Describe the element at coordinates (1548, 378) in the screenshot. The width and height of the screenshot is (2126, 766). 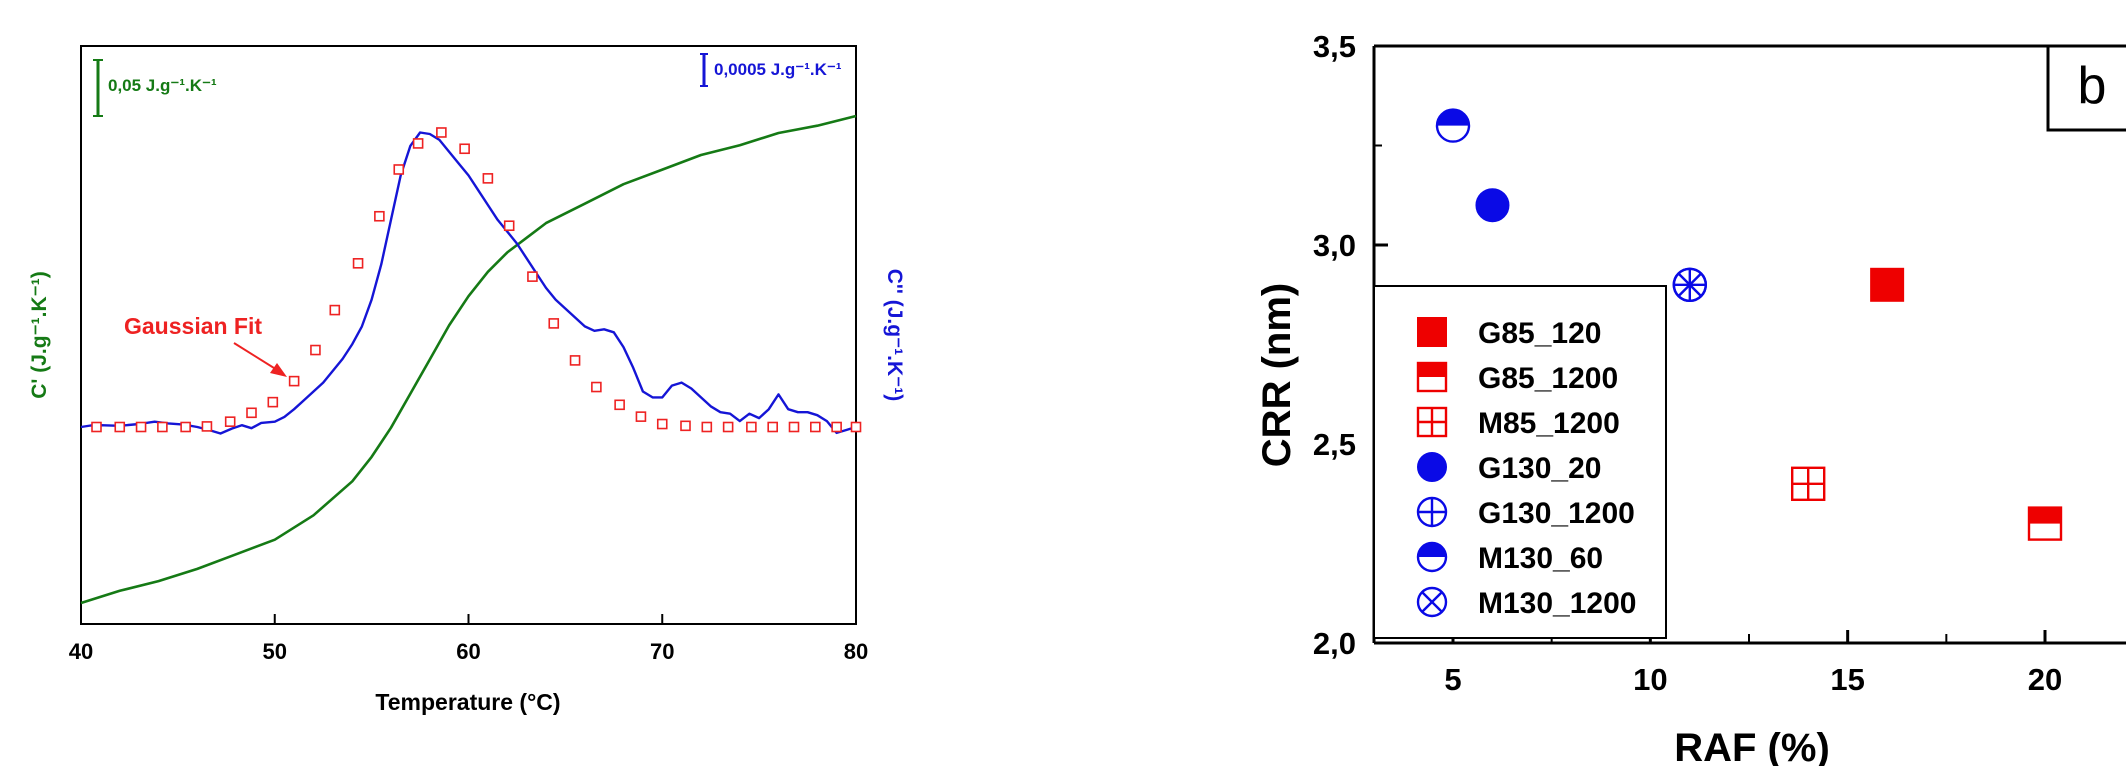
I see `legend-label: G85_1200` at that location.